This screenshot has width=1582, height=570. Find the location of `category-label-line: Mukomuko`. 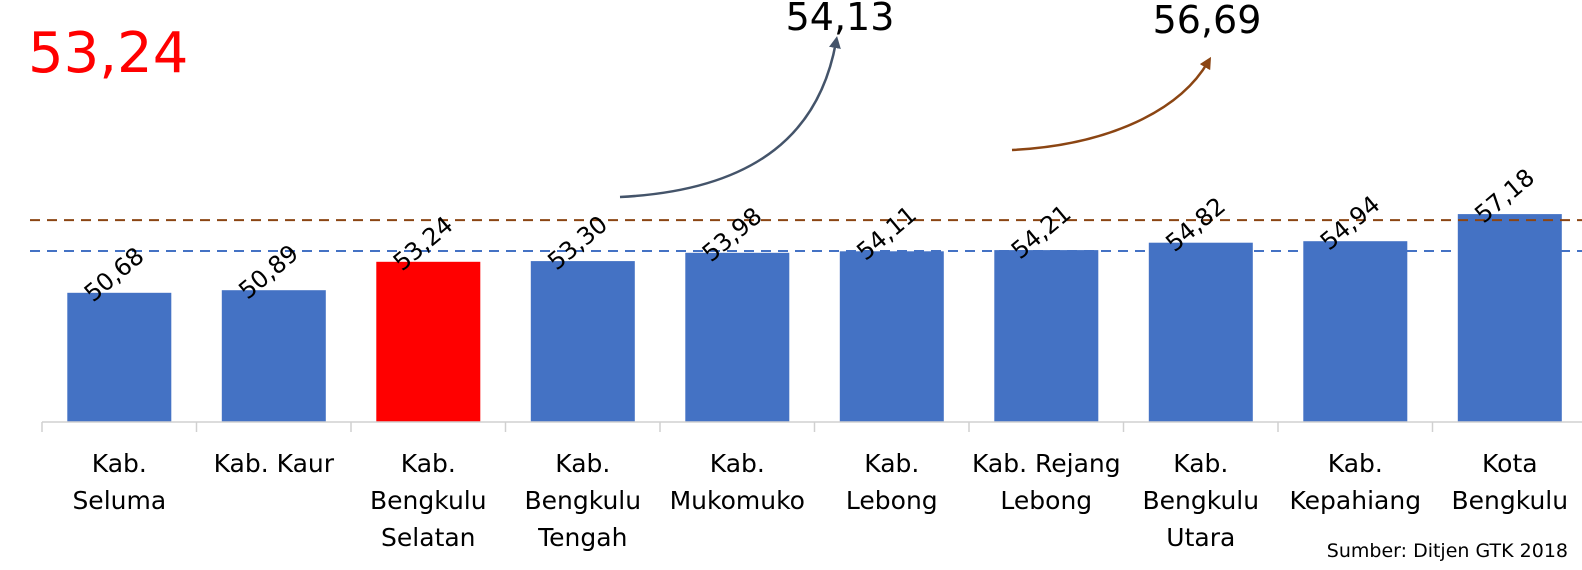

category-label-line: Mukomuko is located at coordinates (737, 500).